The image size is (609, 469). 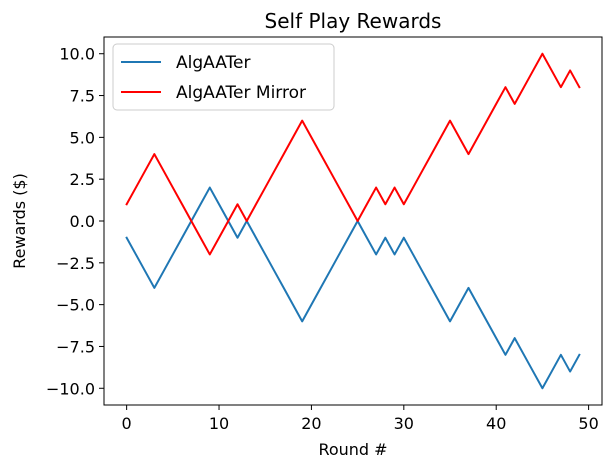 I want to click on y-axis: −10.0 −7.5 −5.0 −2.5 0.0 2.5 5.0 7.5 10.0, so click(x=75, y=221).